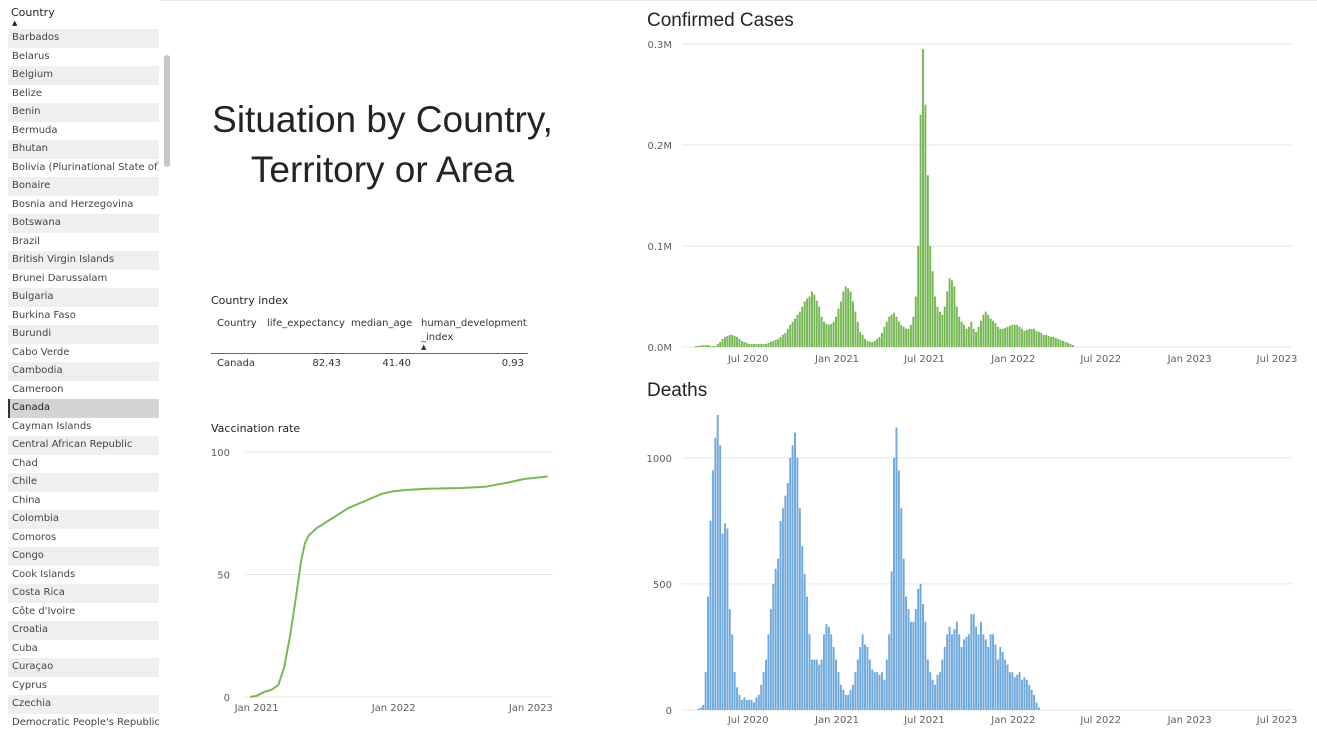 This screenshot has width=1317, height=739. Describe the element at coordinates (83, 667) in the screenshot. I see `slicer-item: Curaçao` at that location.